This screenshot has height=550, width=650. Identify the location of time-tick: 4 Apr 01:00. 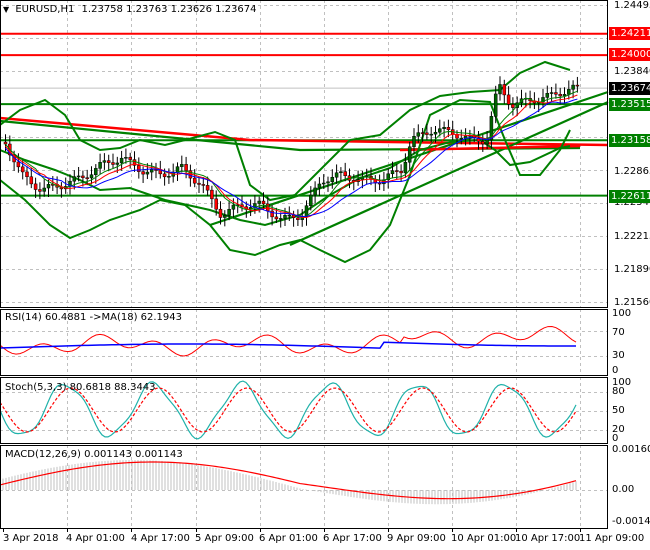
(95, 538).